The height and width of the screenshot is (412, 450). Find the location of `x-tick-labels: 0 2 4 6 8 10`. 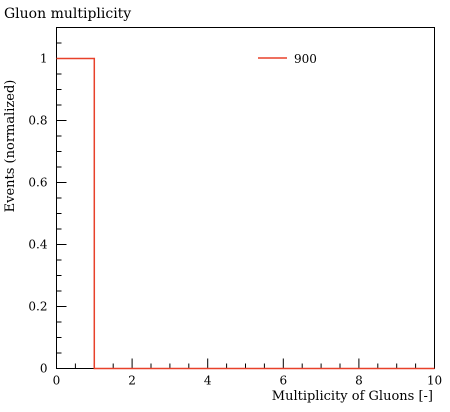

x-tick-labels: 0 2 4 6 8 10 is located at coordinates (247, 381).